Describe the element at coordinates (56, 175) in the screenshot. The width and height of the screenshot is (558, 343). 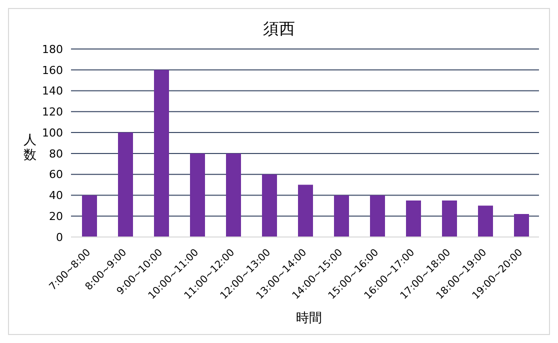
I see `y-tick-label: 60` at that location.